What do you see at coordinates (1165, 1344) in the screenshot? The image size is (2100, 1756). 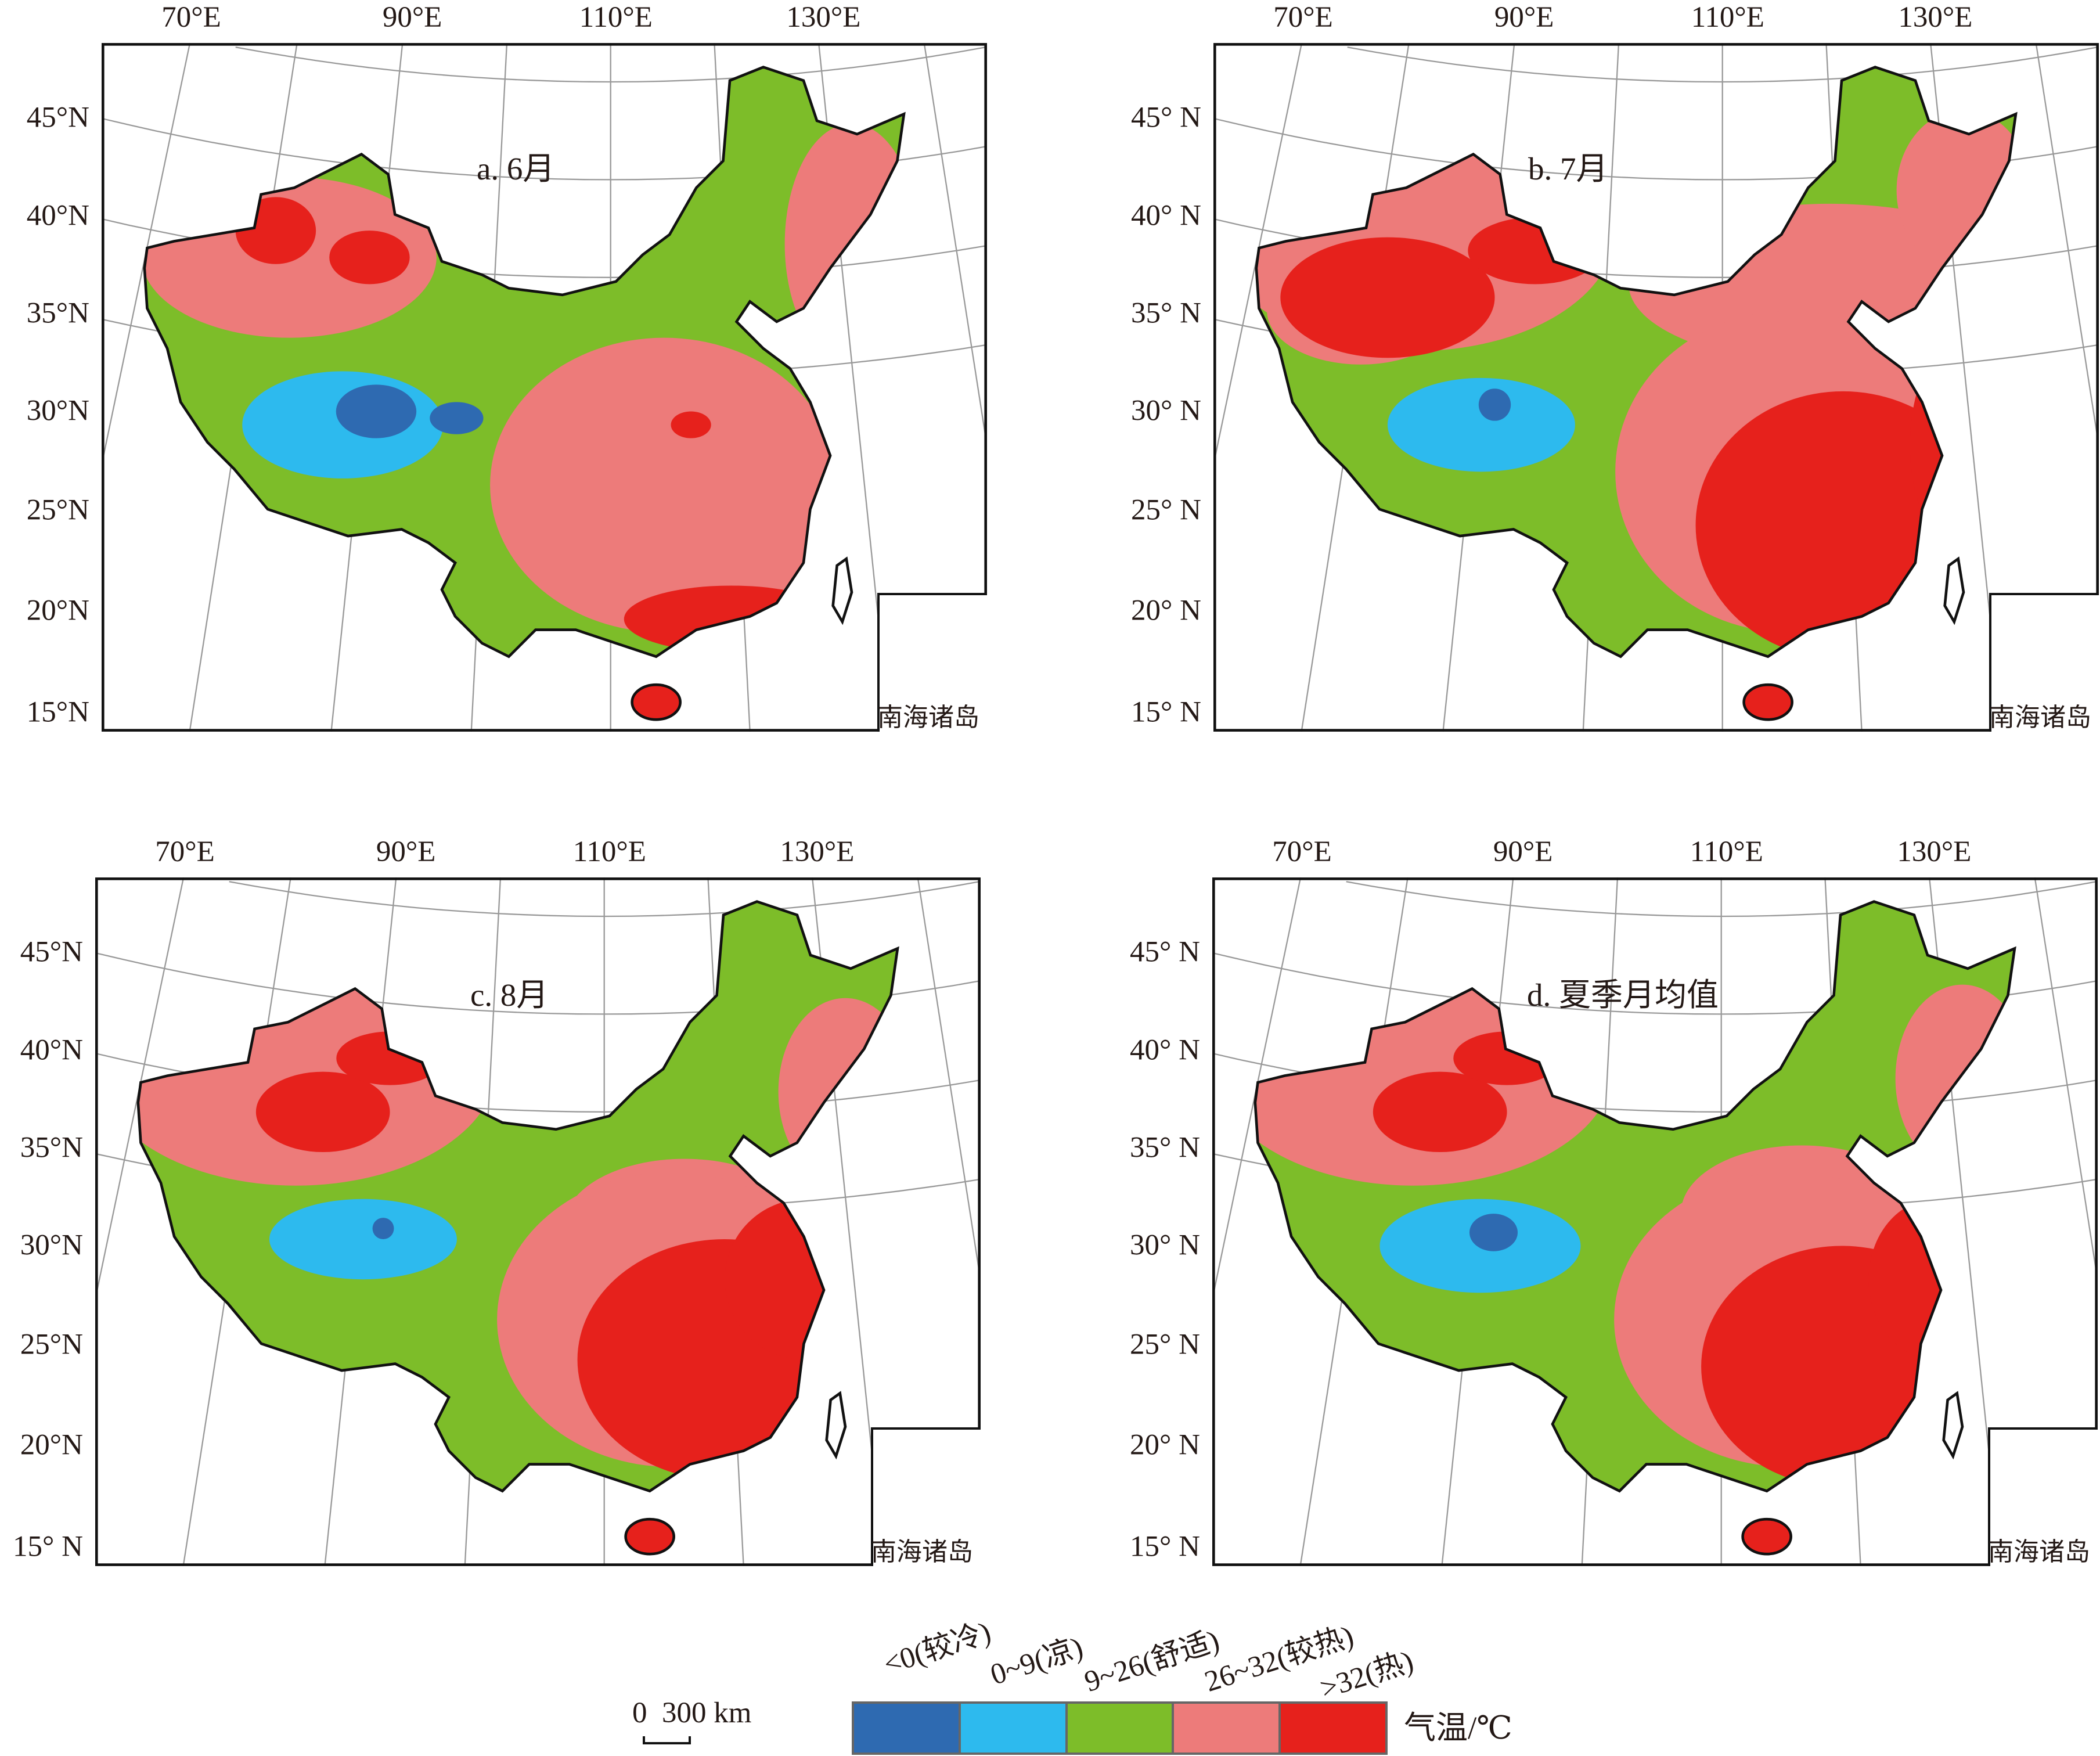 I see `latitude-label: 25° N` at bounding box center [1165, 1344].